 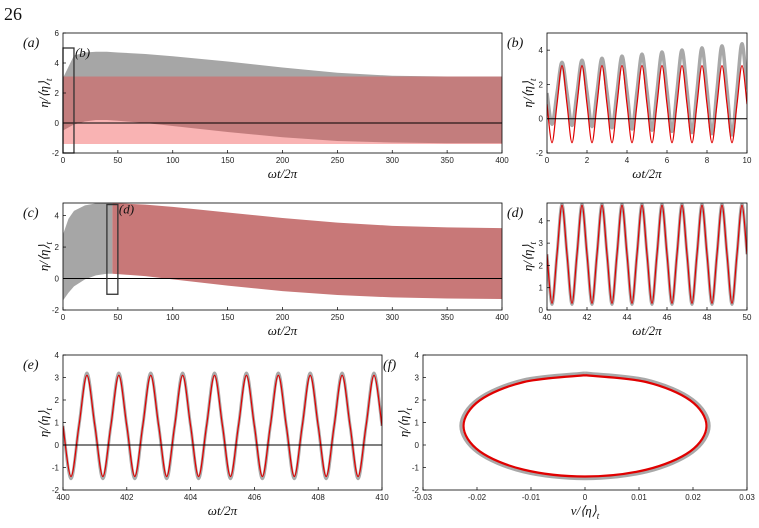 I want to click on x-tick-label: 300, so click(x=393, y=160).